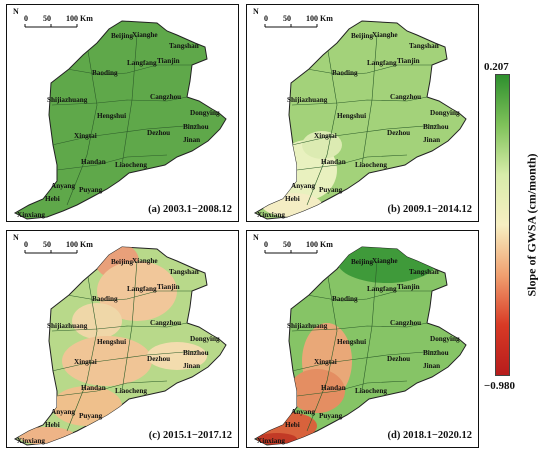  Describe the element at coordinates (500, 386) in the screenshot. I see `legend-min-label: −0.980` at that location.